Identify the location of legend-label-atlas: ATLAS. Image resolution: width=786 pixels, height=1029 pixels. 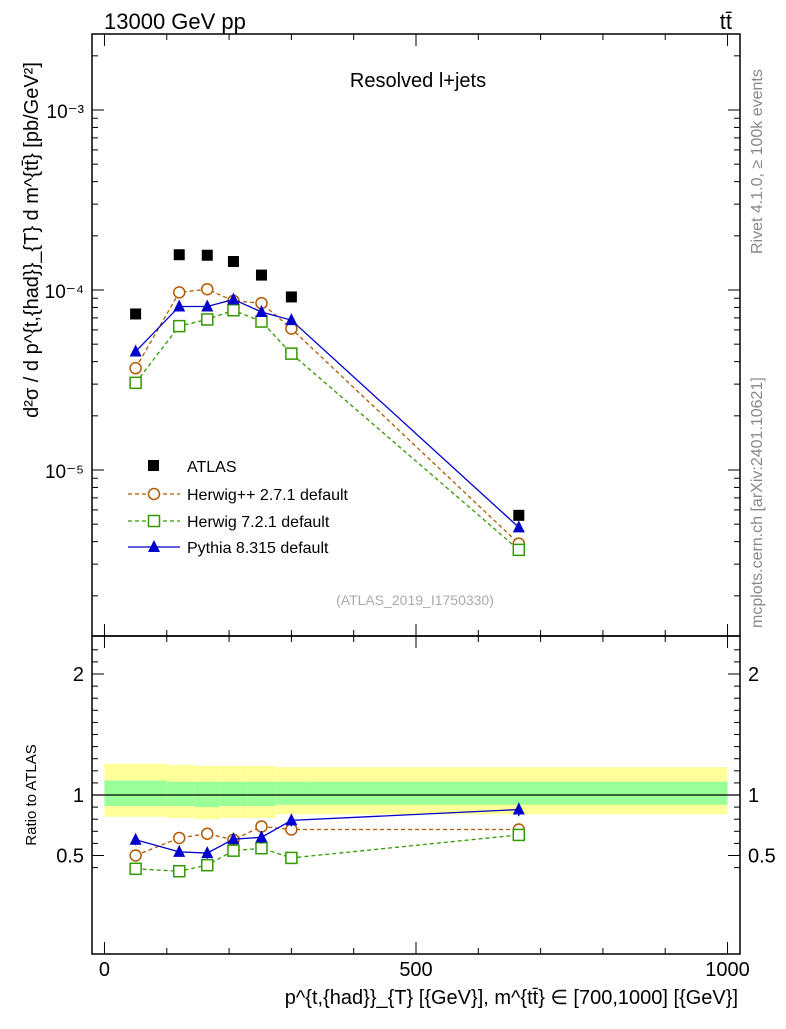
(212, 467).